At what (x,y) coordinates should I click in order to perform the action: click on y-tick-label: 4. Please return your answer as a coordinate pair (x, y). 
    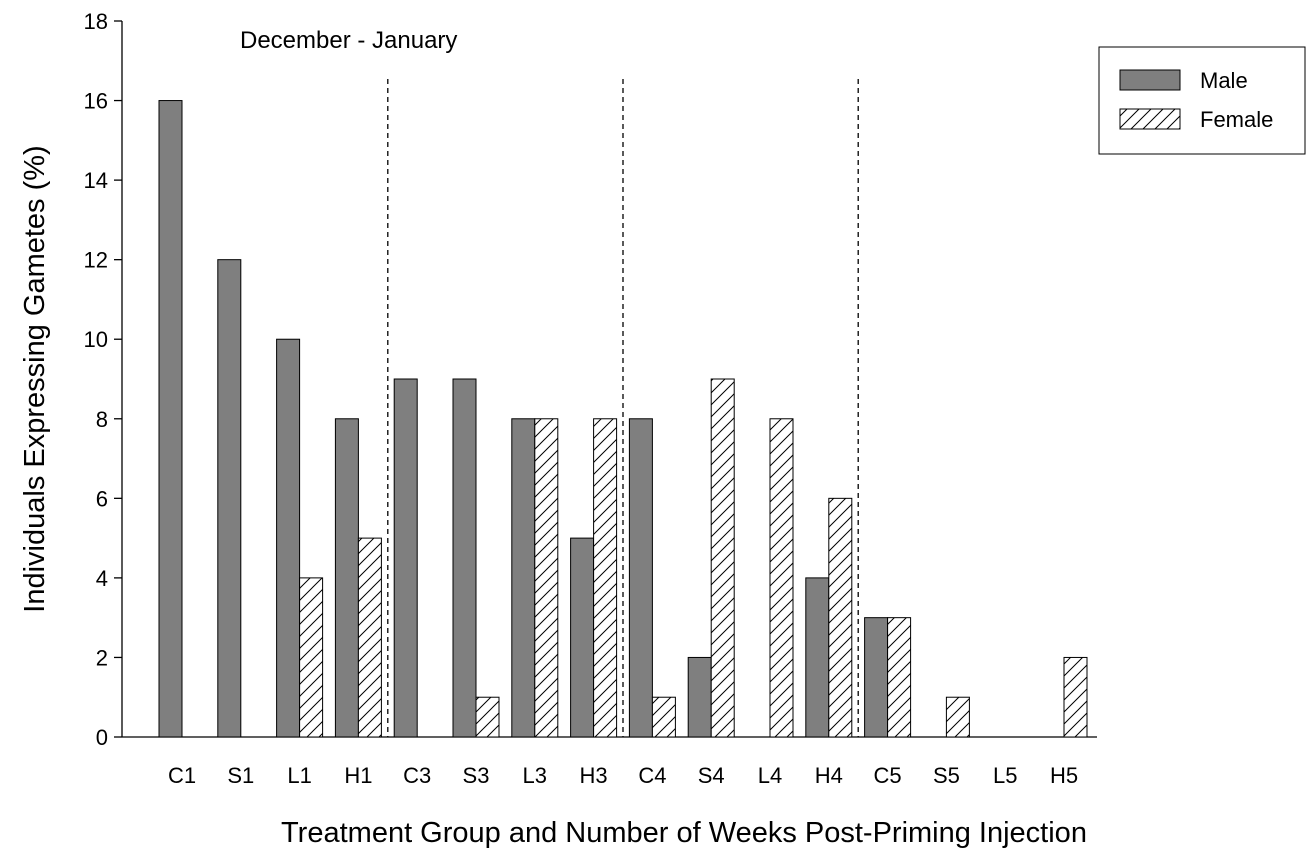
    Looking at the image, I should click on (102, 578).